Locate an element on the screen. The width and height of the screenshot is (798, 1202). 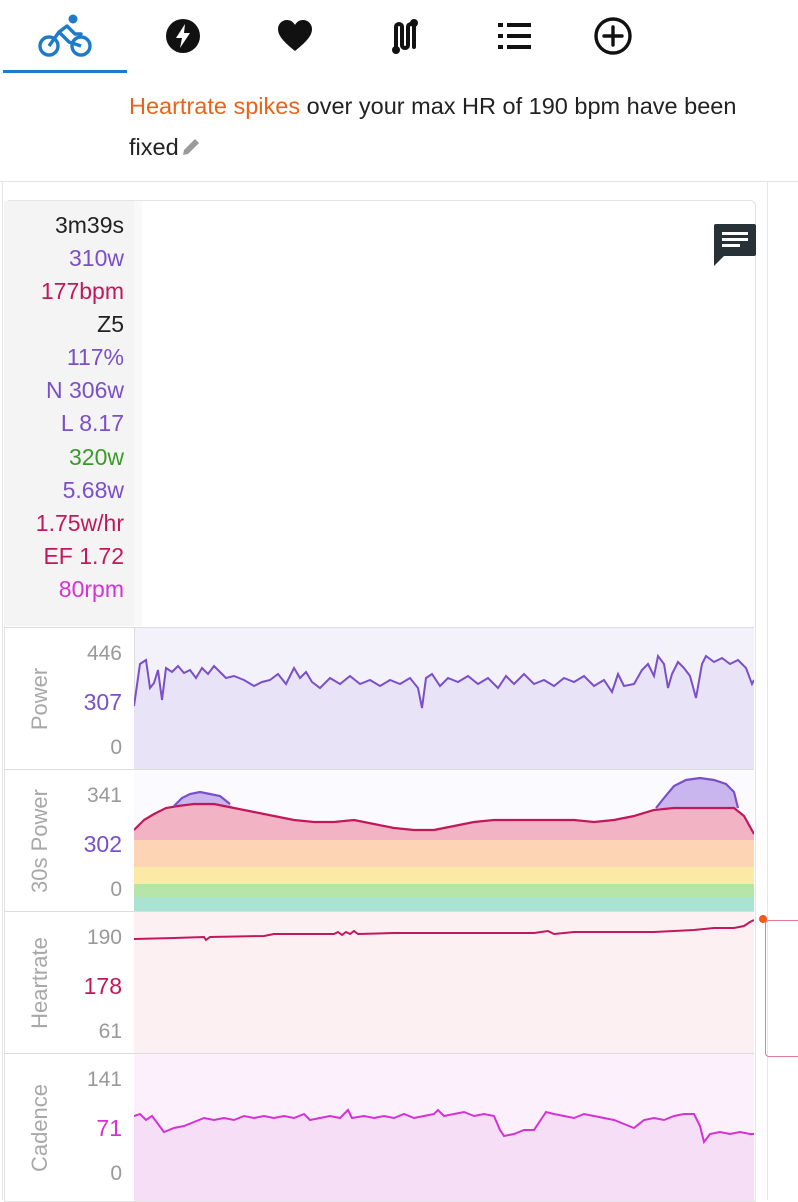
stat-decoupling: 1.75w/hr is located at coordinates (79, 523).